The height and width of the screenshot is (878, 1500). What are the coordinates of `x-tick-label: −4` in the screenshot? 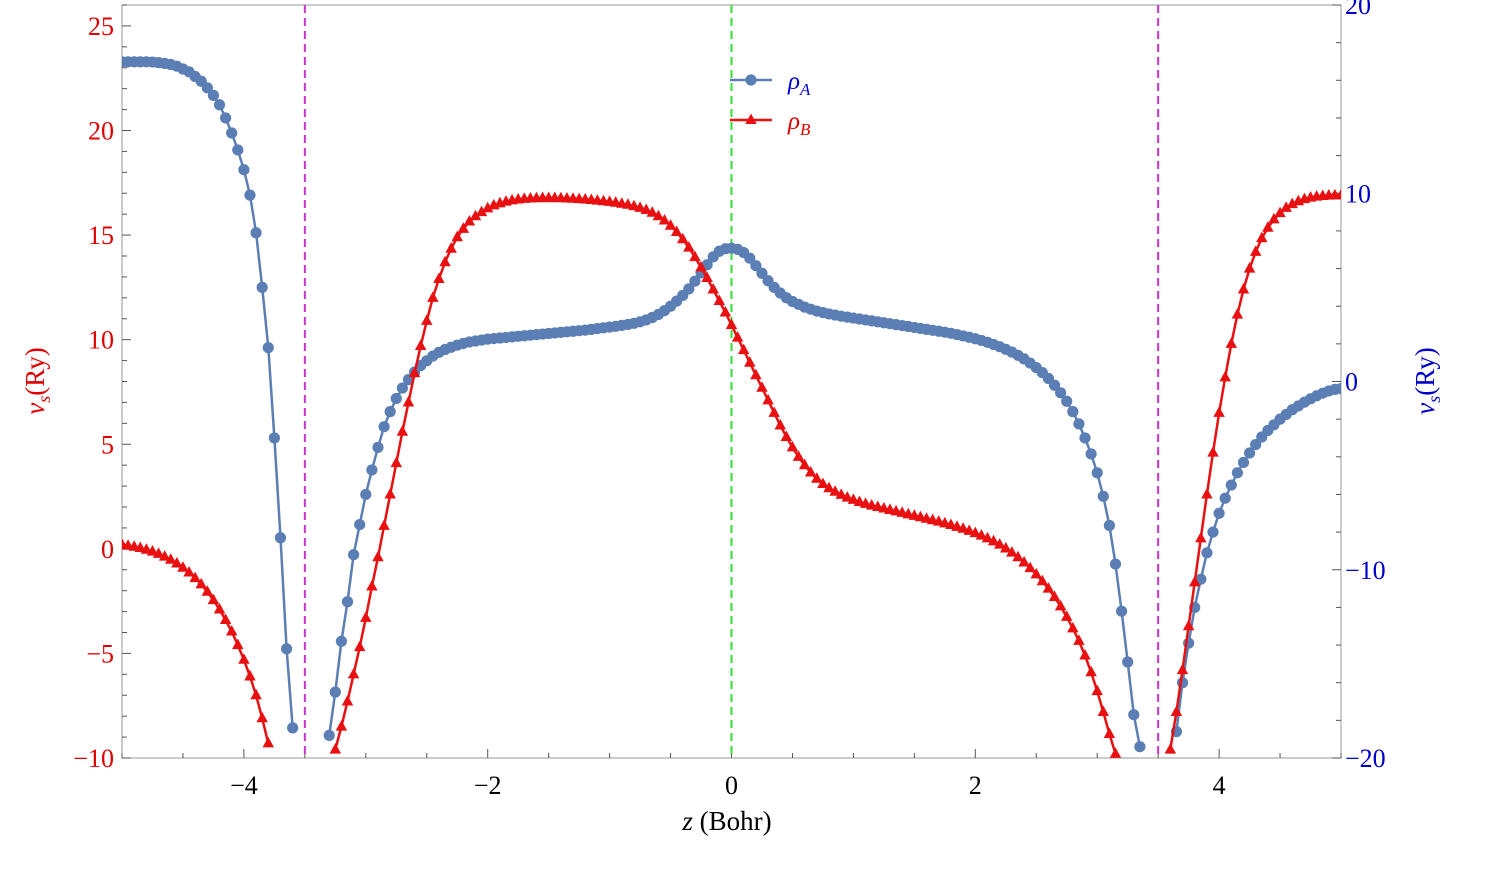 It's located at (244, 785).